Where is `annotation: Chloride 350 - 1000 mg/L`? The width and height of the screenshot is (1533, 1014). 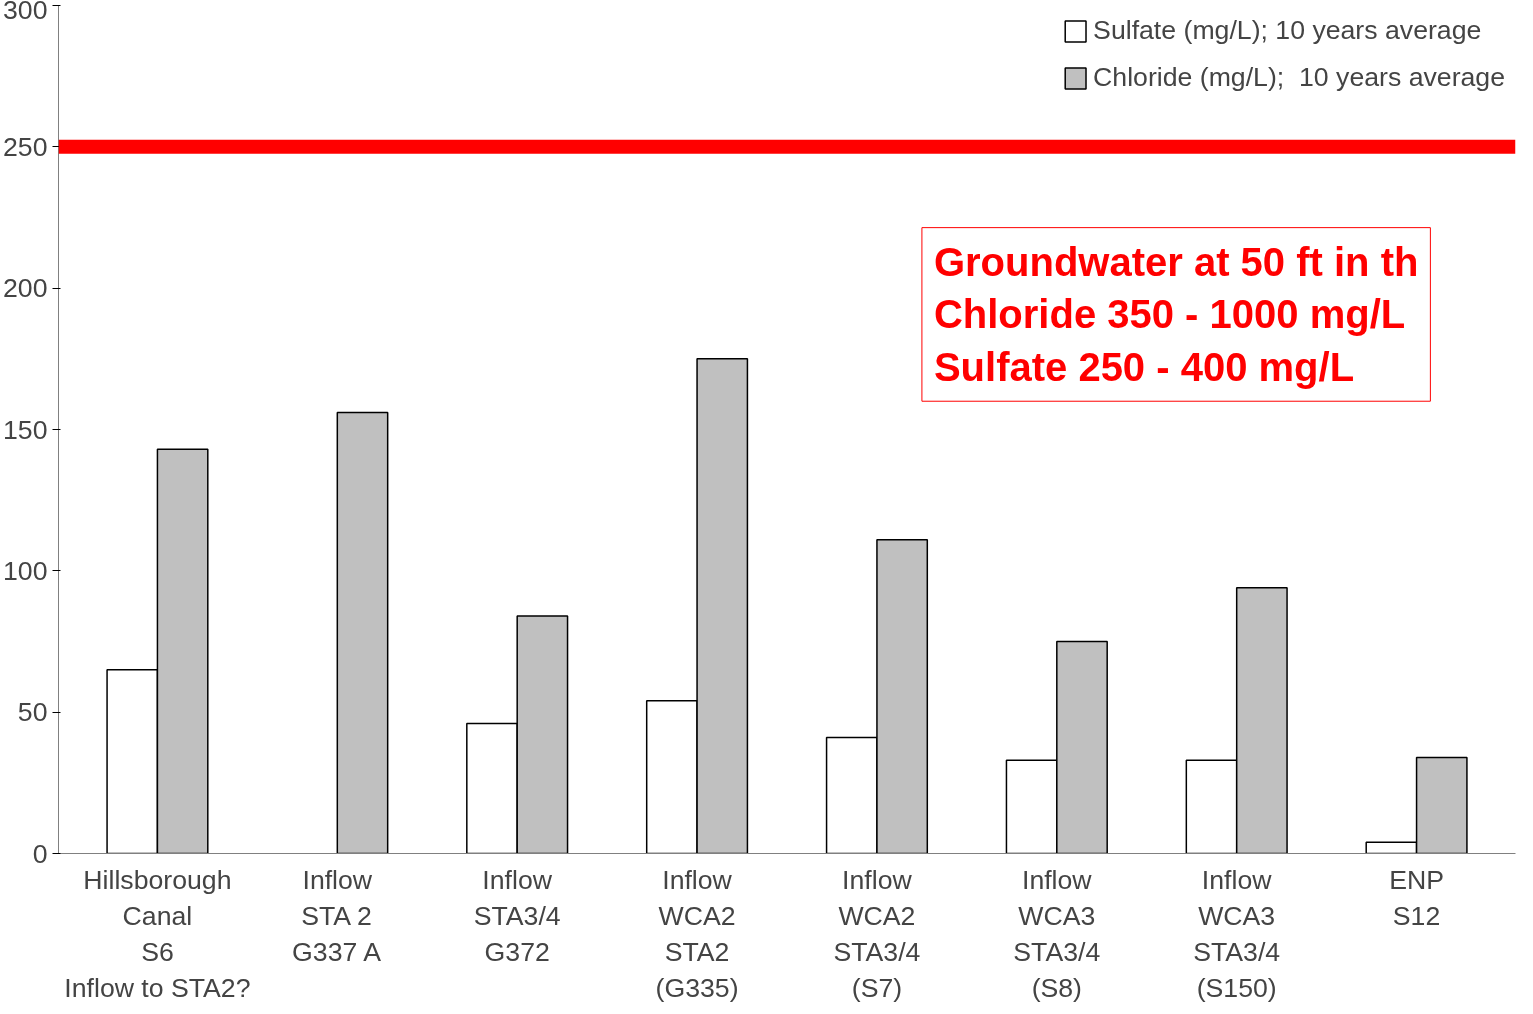 annotation: Chloride 350 - 1000 mg/L is located at coordinates (1169, 314).